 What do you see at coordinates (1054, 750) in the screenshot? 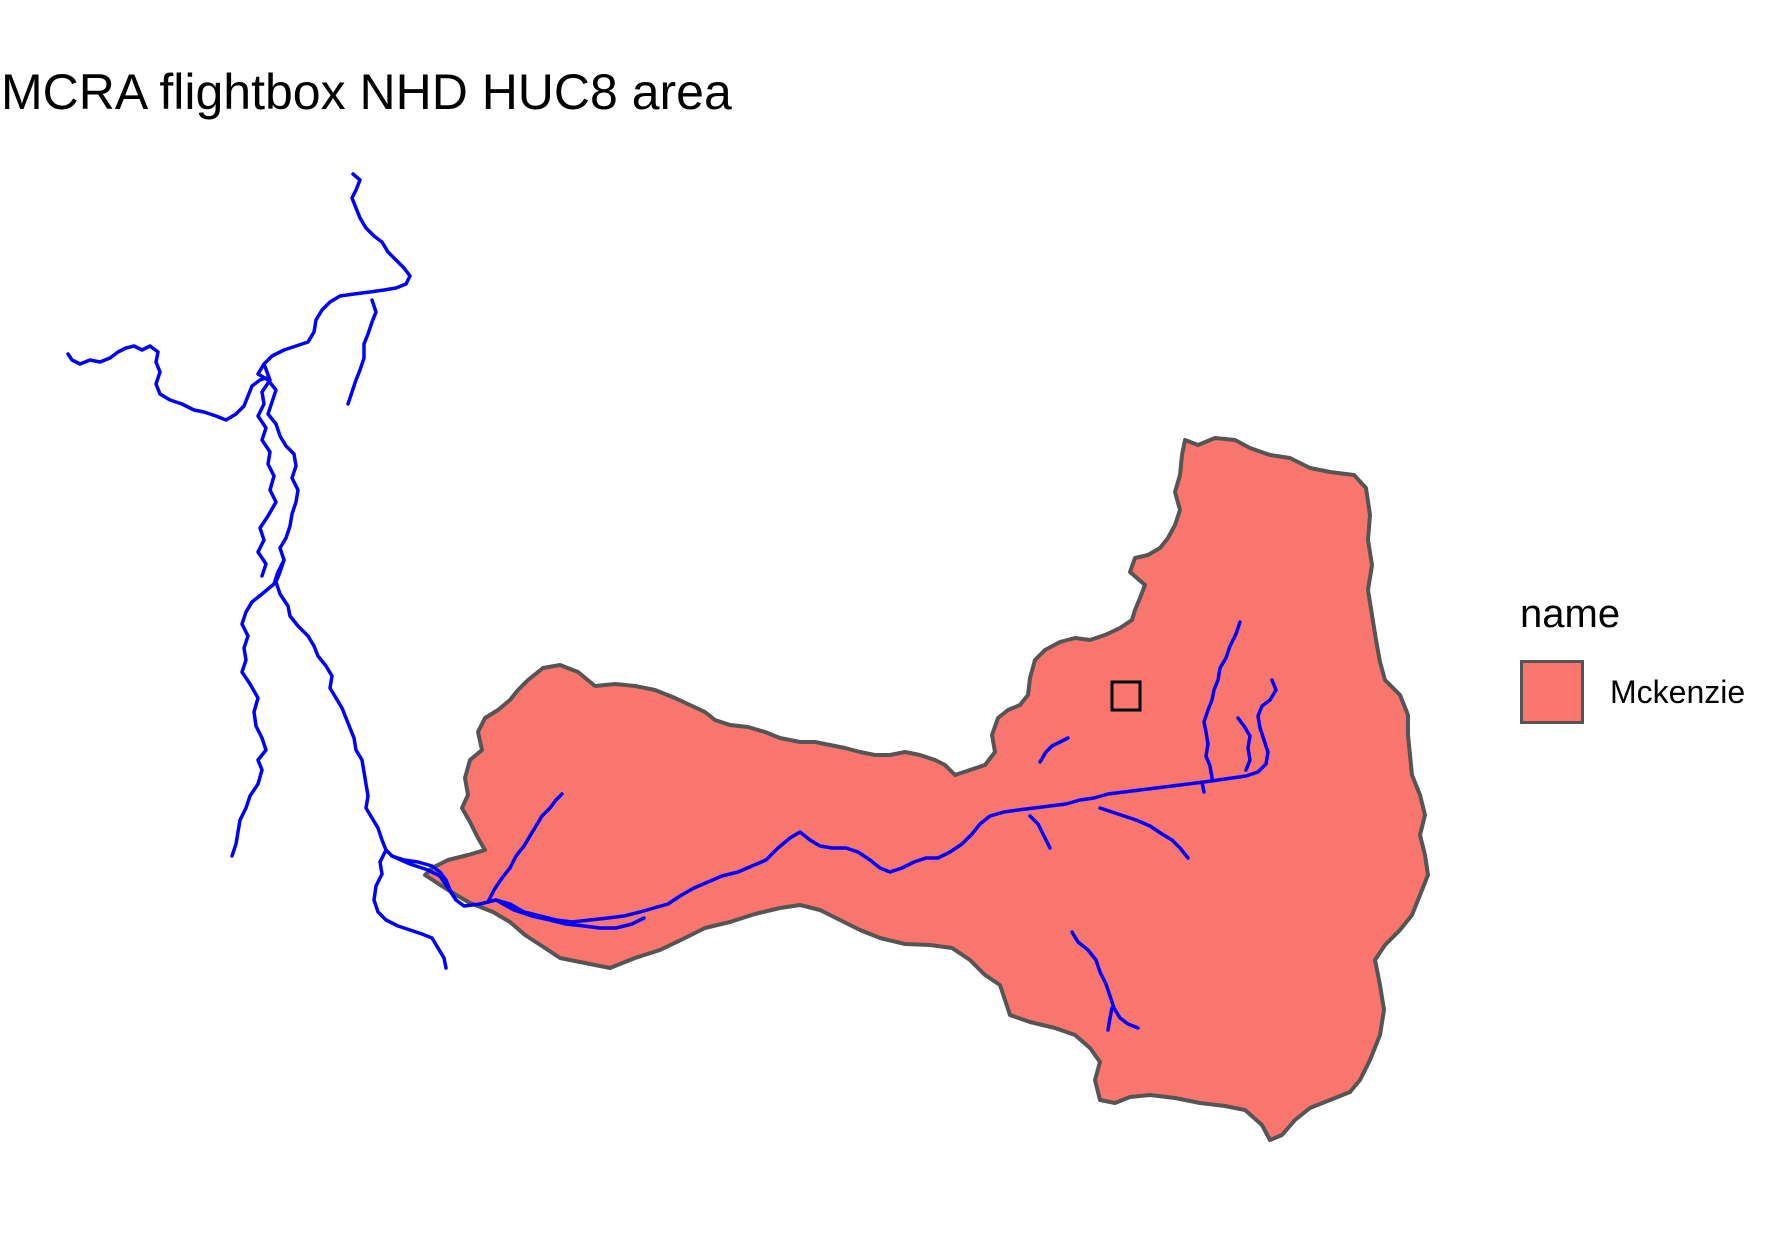
I see `flowline-blue-river-tributary` at bounding box center [1054, 750].